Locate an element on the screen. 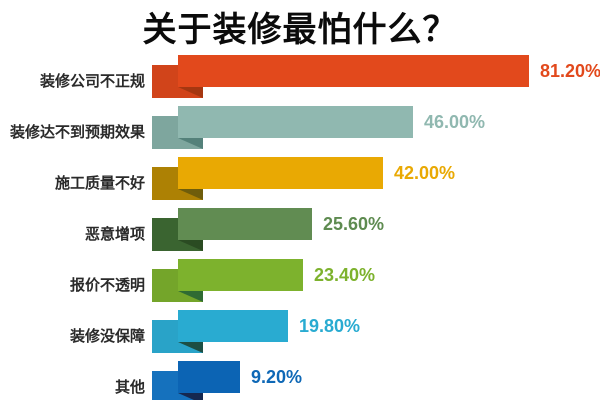  category-label: 恶意增项 is located at coordinates (114, 234).